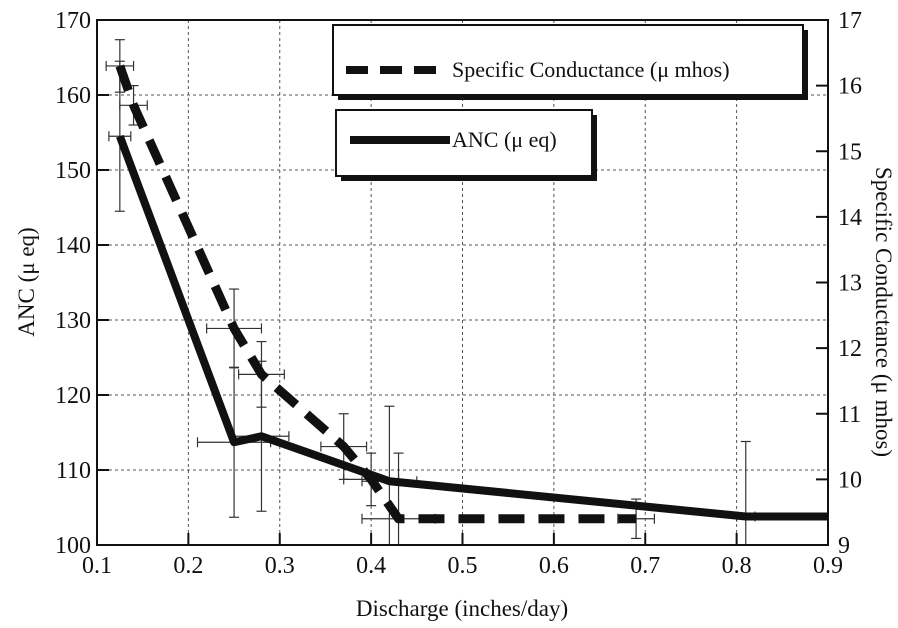  What do you see at coordinates (504, 139) in the screenshot?
I see `legend-label-anc: ANC (μ eq)` at bounding box center [504, 139].